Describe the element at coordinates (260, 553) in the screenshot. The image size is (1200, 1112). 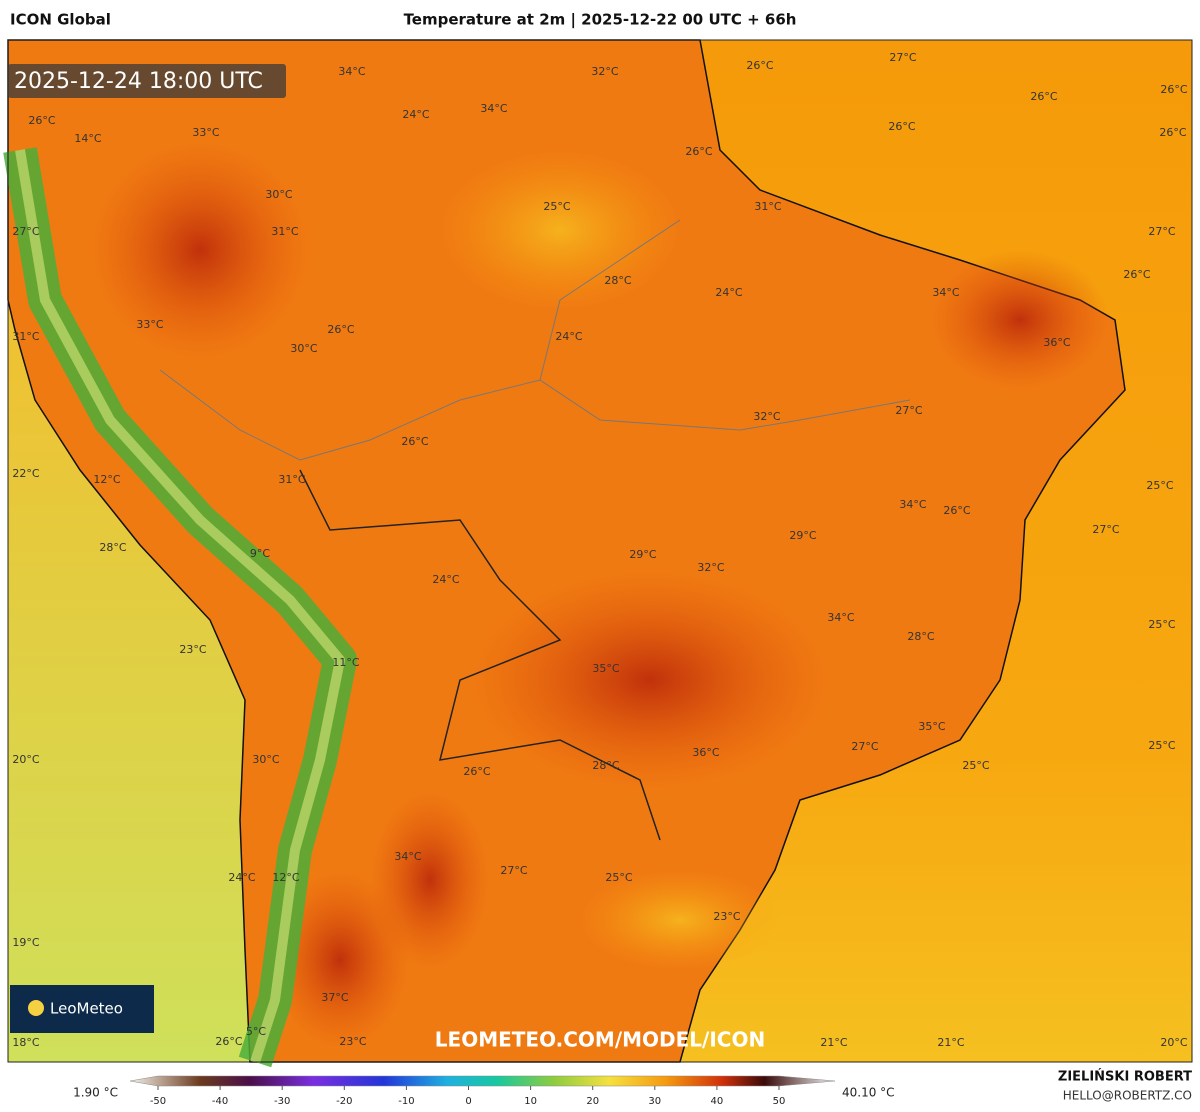
I see `temperature-label: 9°C` at that location.